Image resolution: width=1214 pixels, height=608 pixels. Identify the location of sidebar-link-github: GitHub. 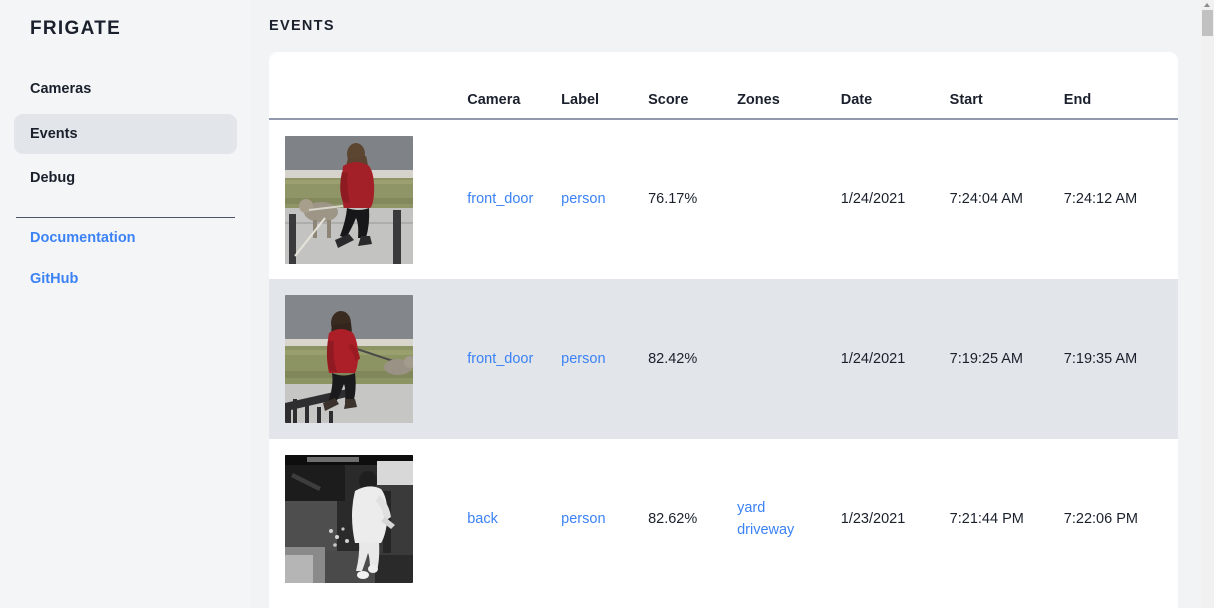
(54, 279).